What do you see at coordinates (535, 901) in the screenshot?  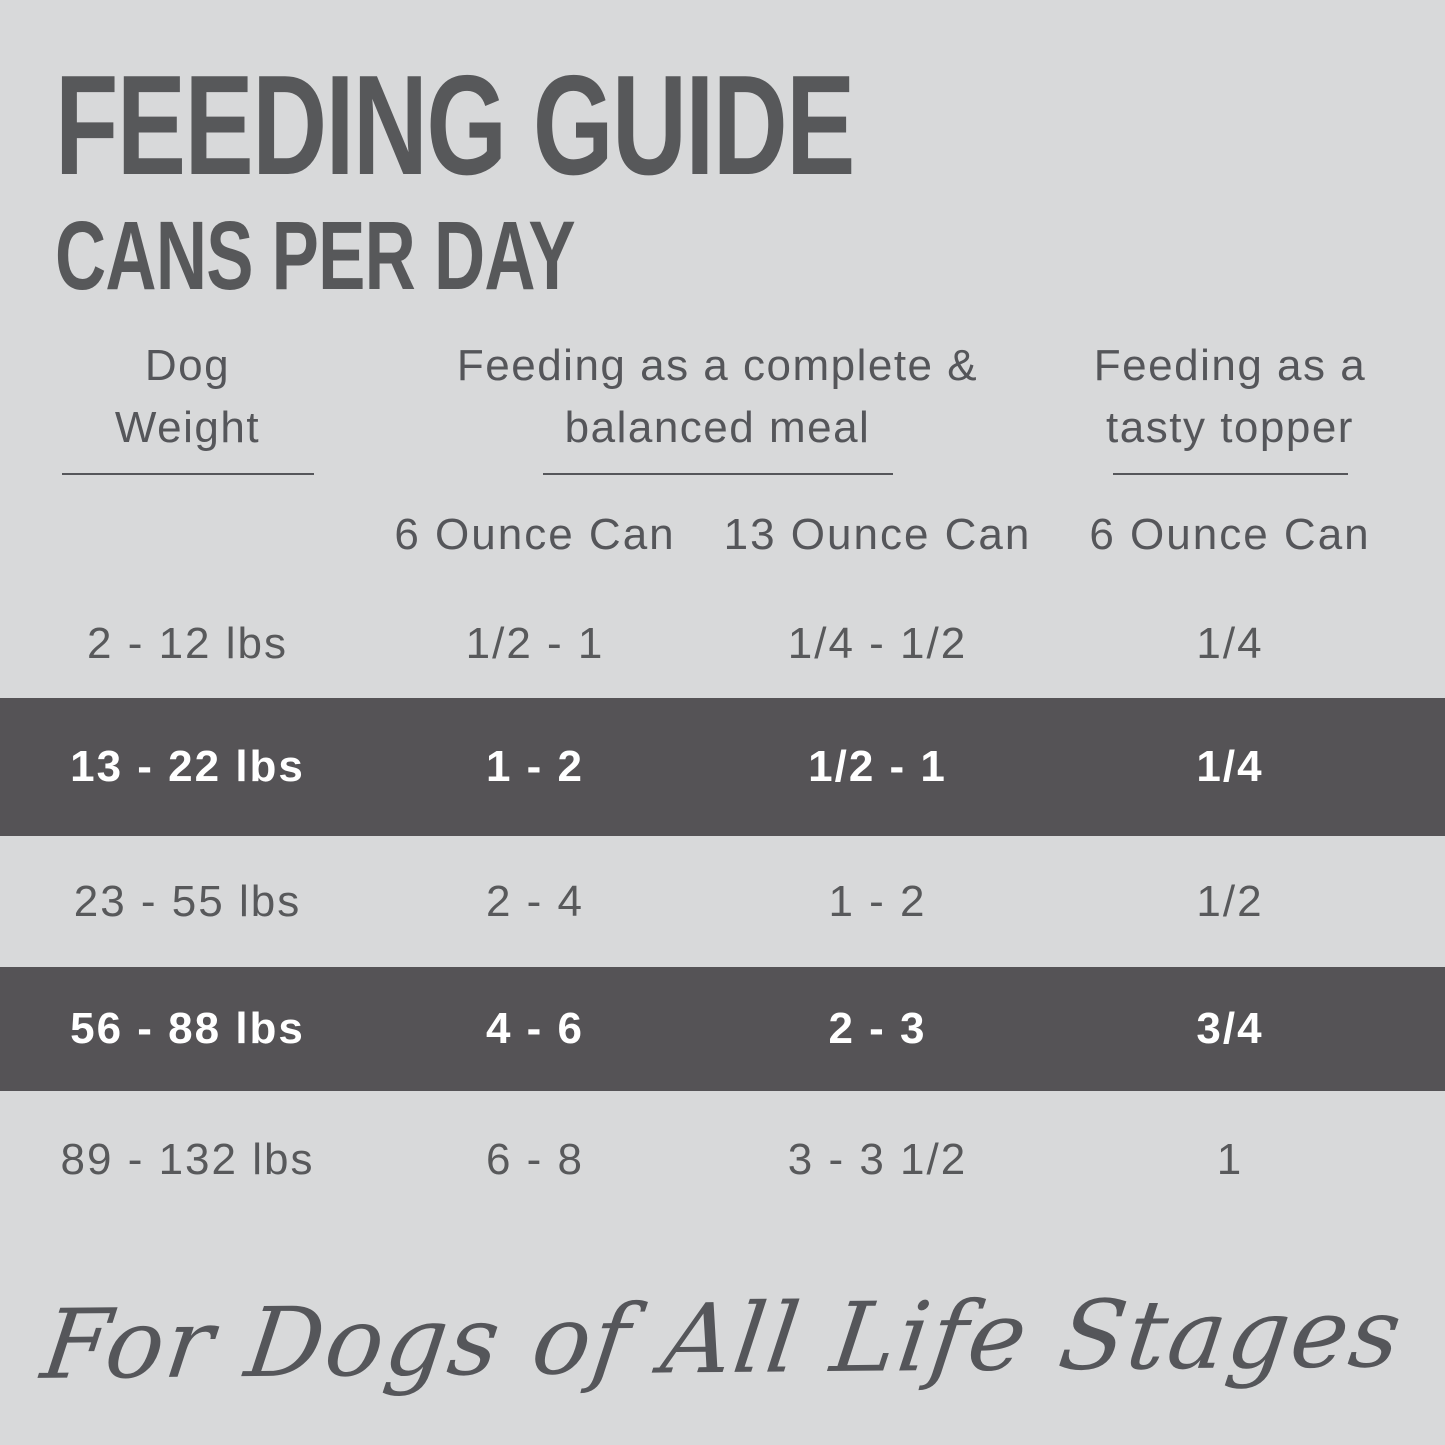 I see `cell-meal-6oz: 2 - 4` at bounding box center [535, 901].